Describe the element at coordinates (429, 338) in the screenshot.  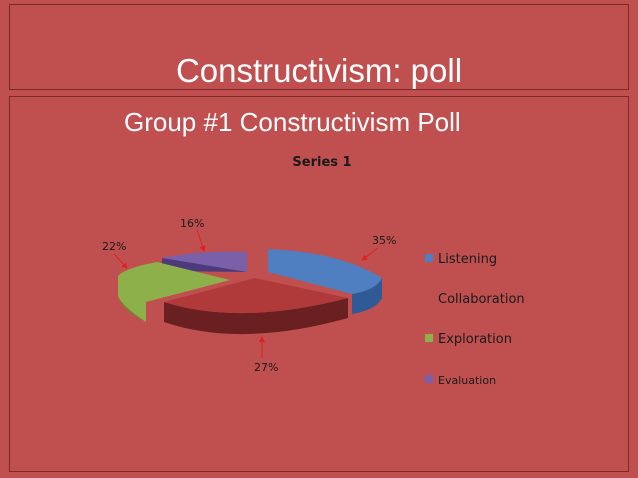
I see `legend-swatch-exploration` at that location.